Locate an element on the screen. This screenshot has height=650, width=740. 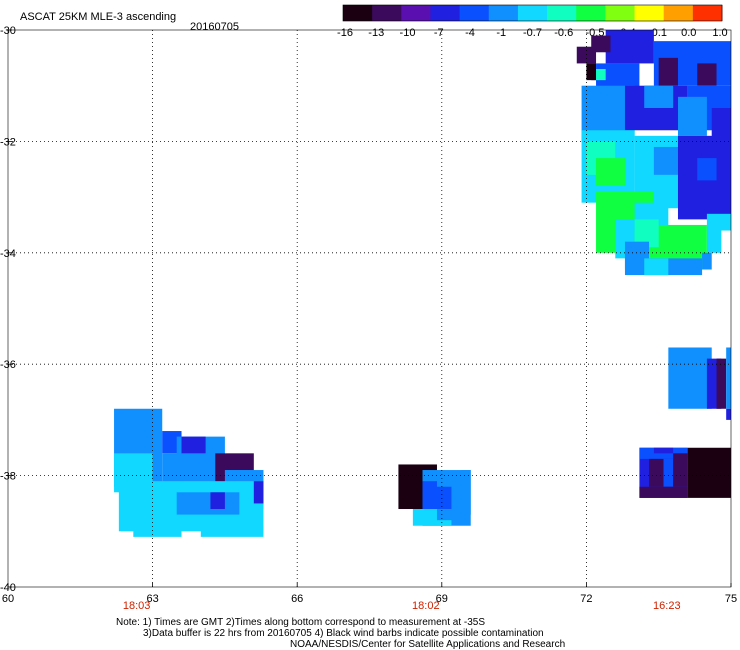
y-tick-label: -32 is located at coordinates (8, 142).